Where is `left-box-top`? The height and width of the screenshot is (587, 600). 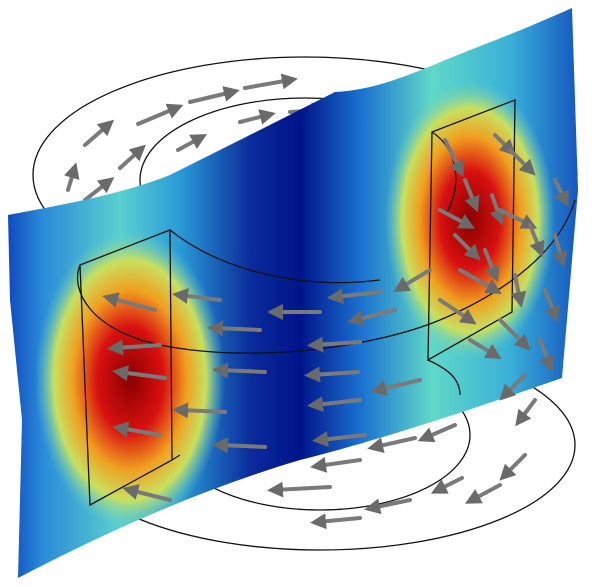
left-box-top is located at coordinates (275, 256).